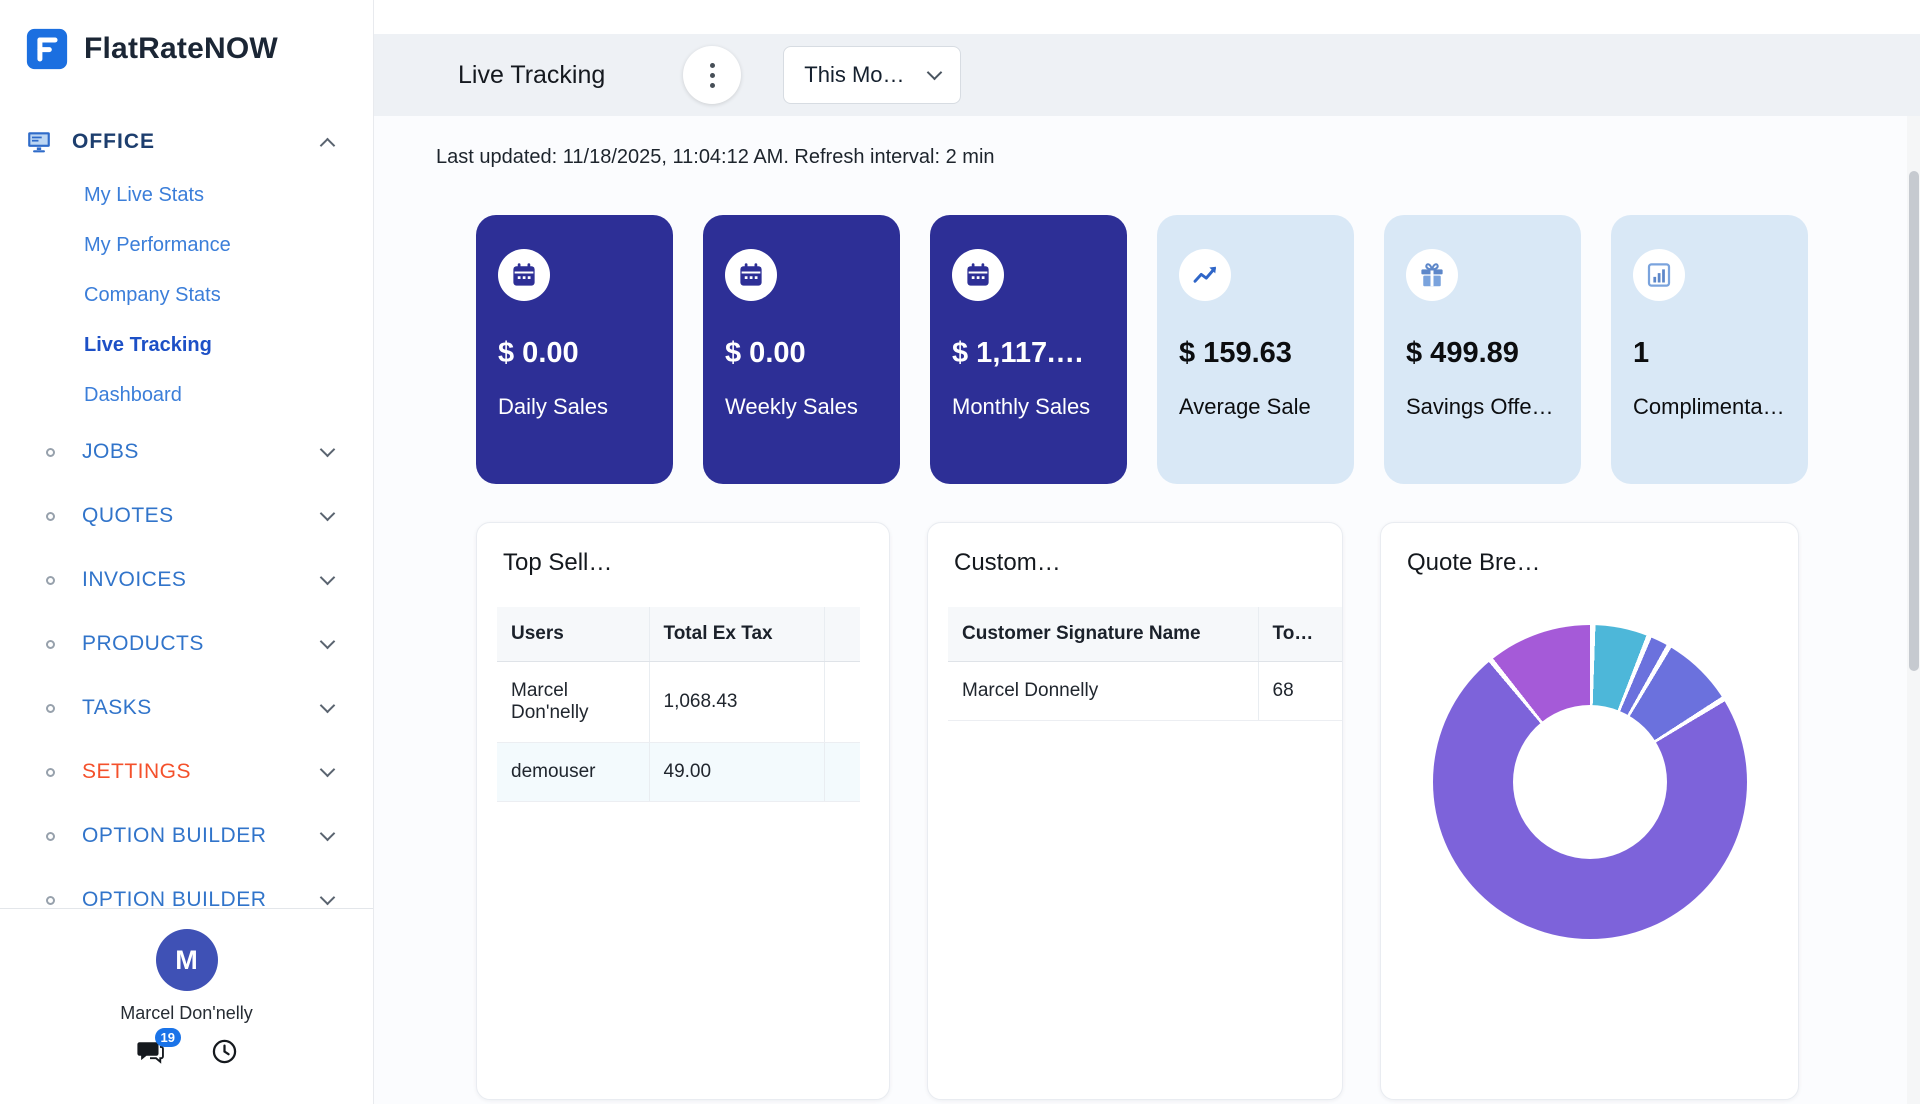 This screenshot has height=1104, width=1920. I want to click on sidebar-item-my-live-stats: My Live Stats, so click(186, 195).